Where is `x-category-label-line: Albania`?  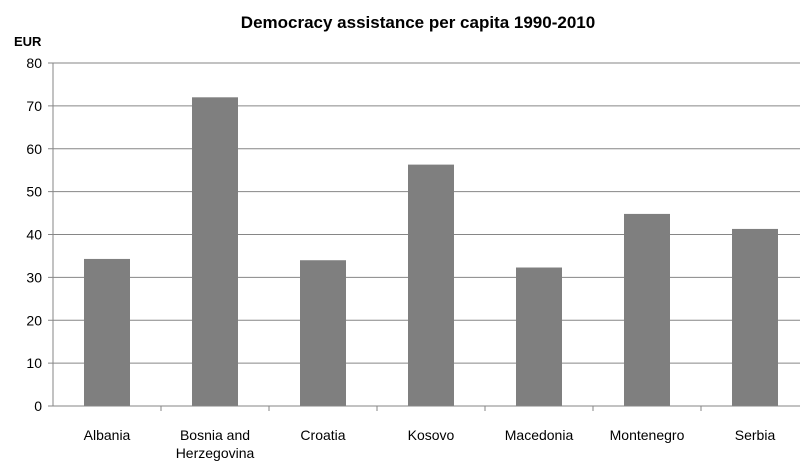
x-category-label-line: Albania is located at coordinates (107, 435).